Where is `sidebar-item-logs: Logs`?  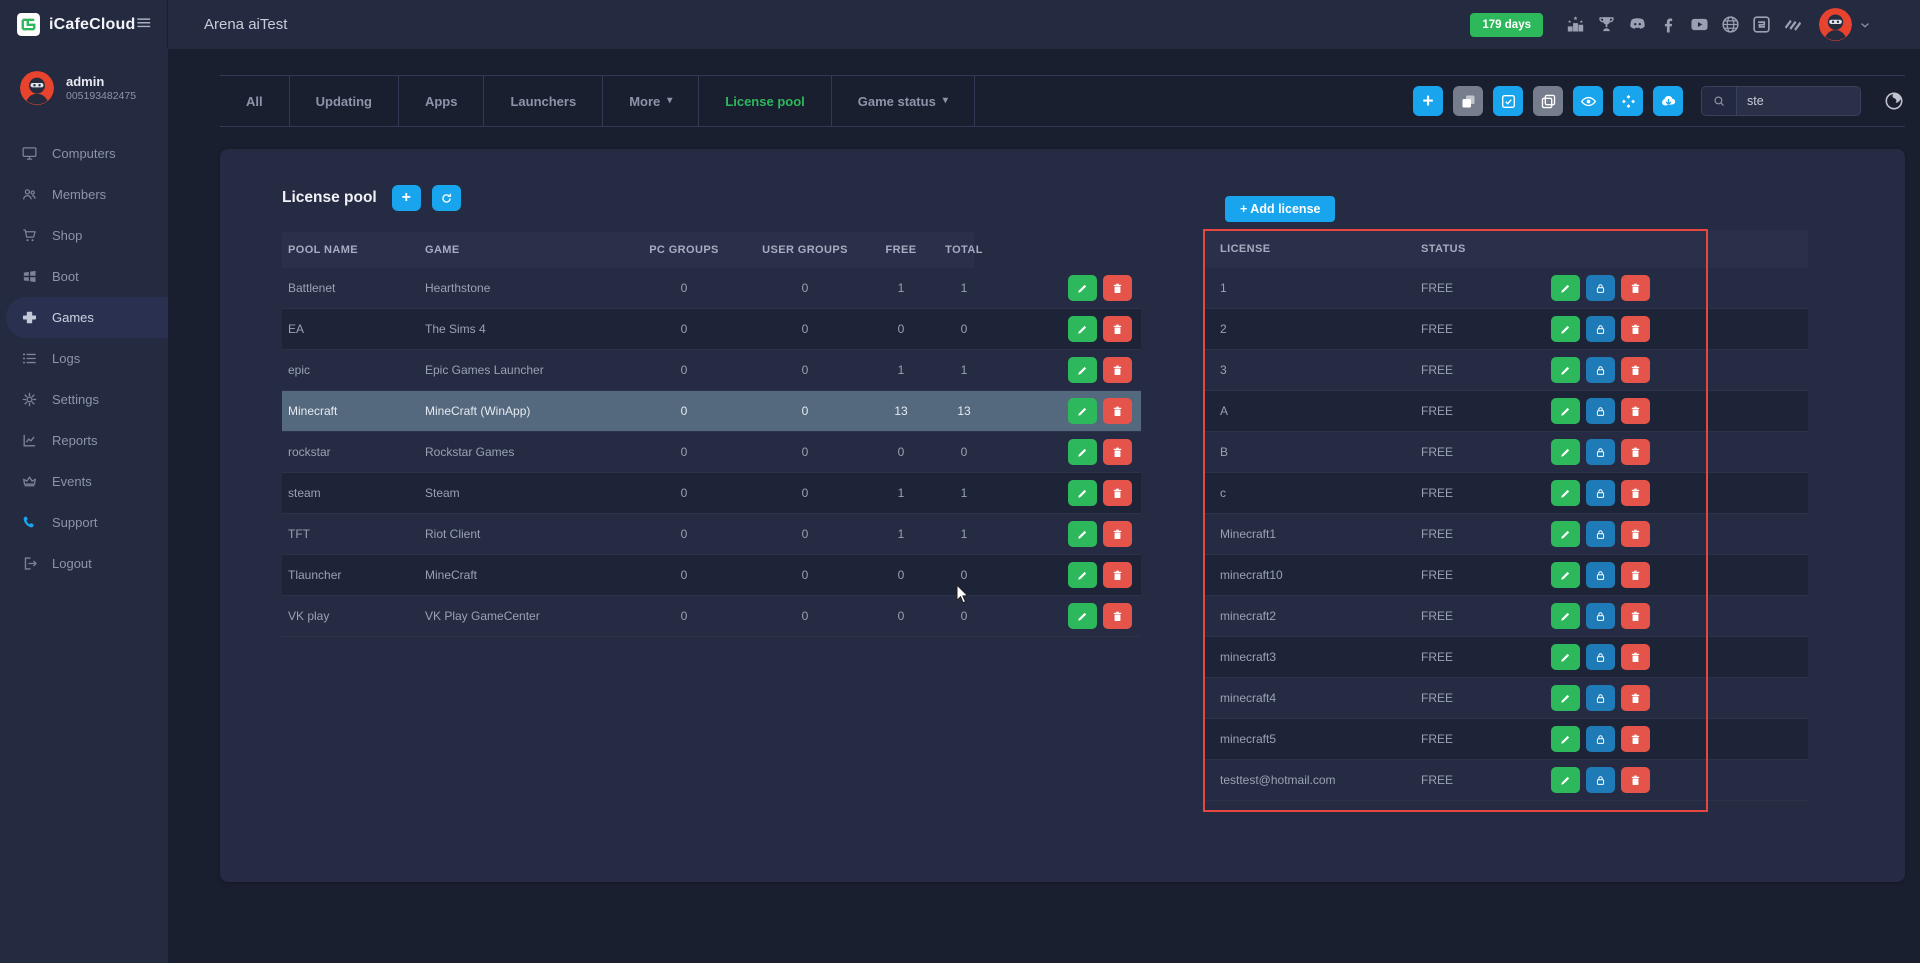
sidebar-item-logs: Logs is located at coordinates (84, 358).